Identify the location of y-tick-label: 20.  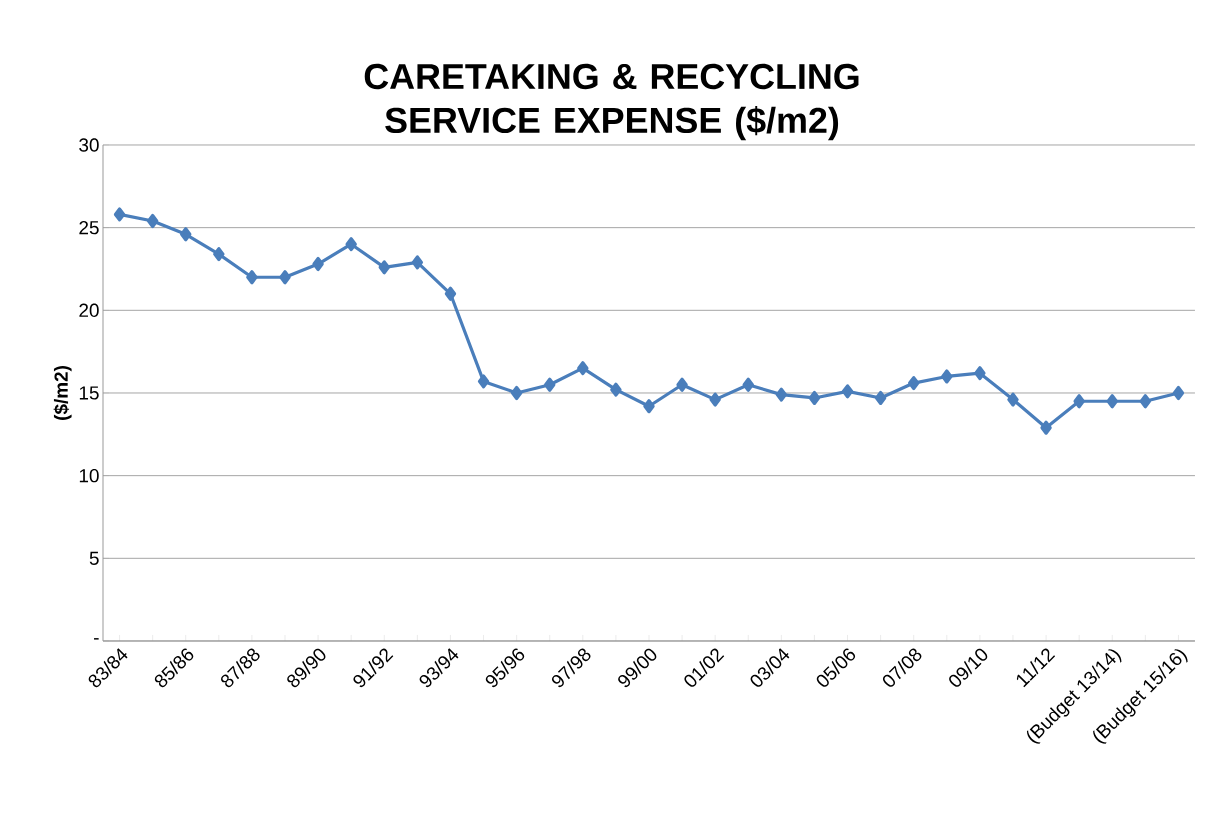
(89, 310).